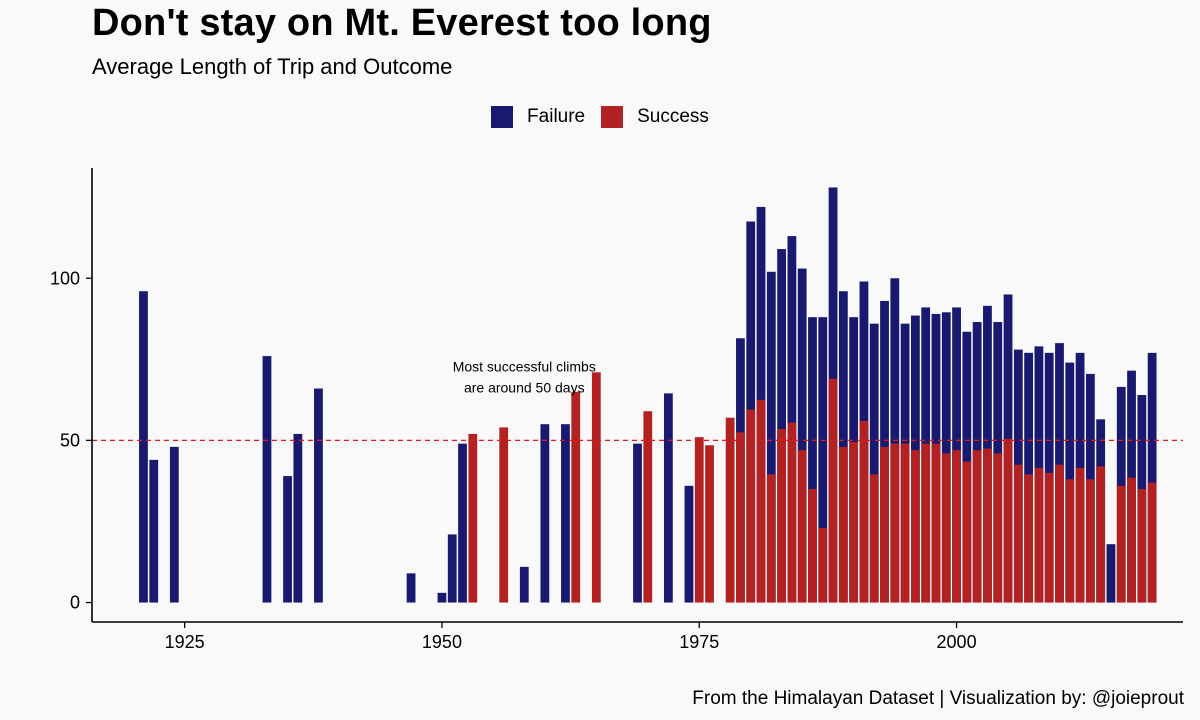  What do you see at coordinates (699, 642) in the screenshot?
I see `x-tick-label-1975: 1975` at bounding box center [699, 642].